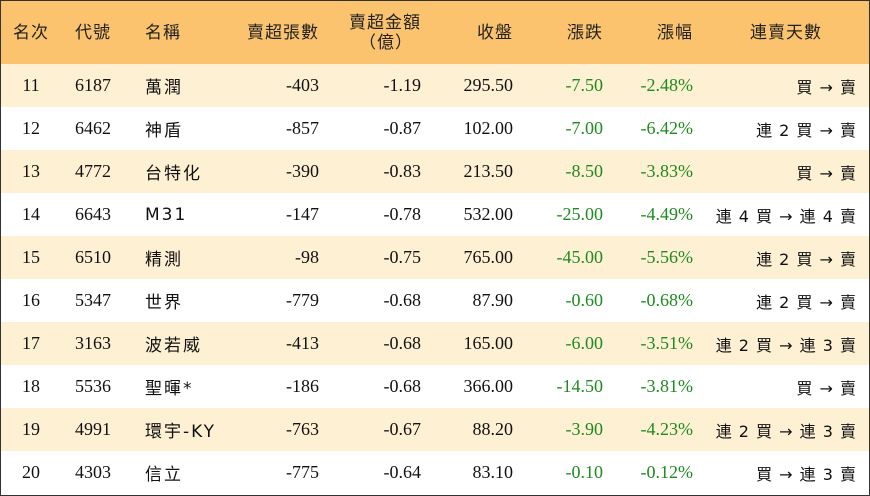 This screenshot has height=496, width=870. What do you see at coordinates (584, 171) in the screenshot?
I see `cell-change: -8.50` at bounding box center [584, 171].